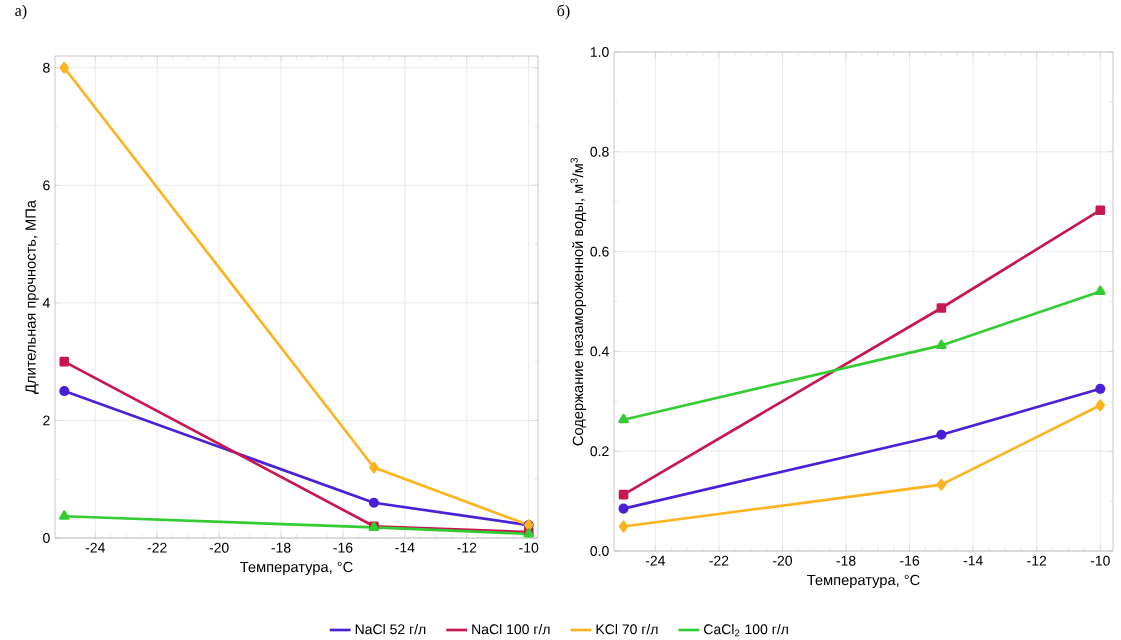 This screenshot has height=640, width=1121. Describe the element at coordinates (599, 151) in the screenshot. I see `y-tick-label: 0.8` at that location.